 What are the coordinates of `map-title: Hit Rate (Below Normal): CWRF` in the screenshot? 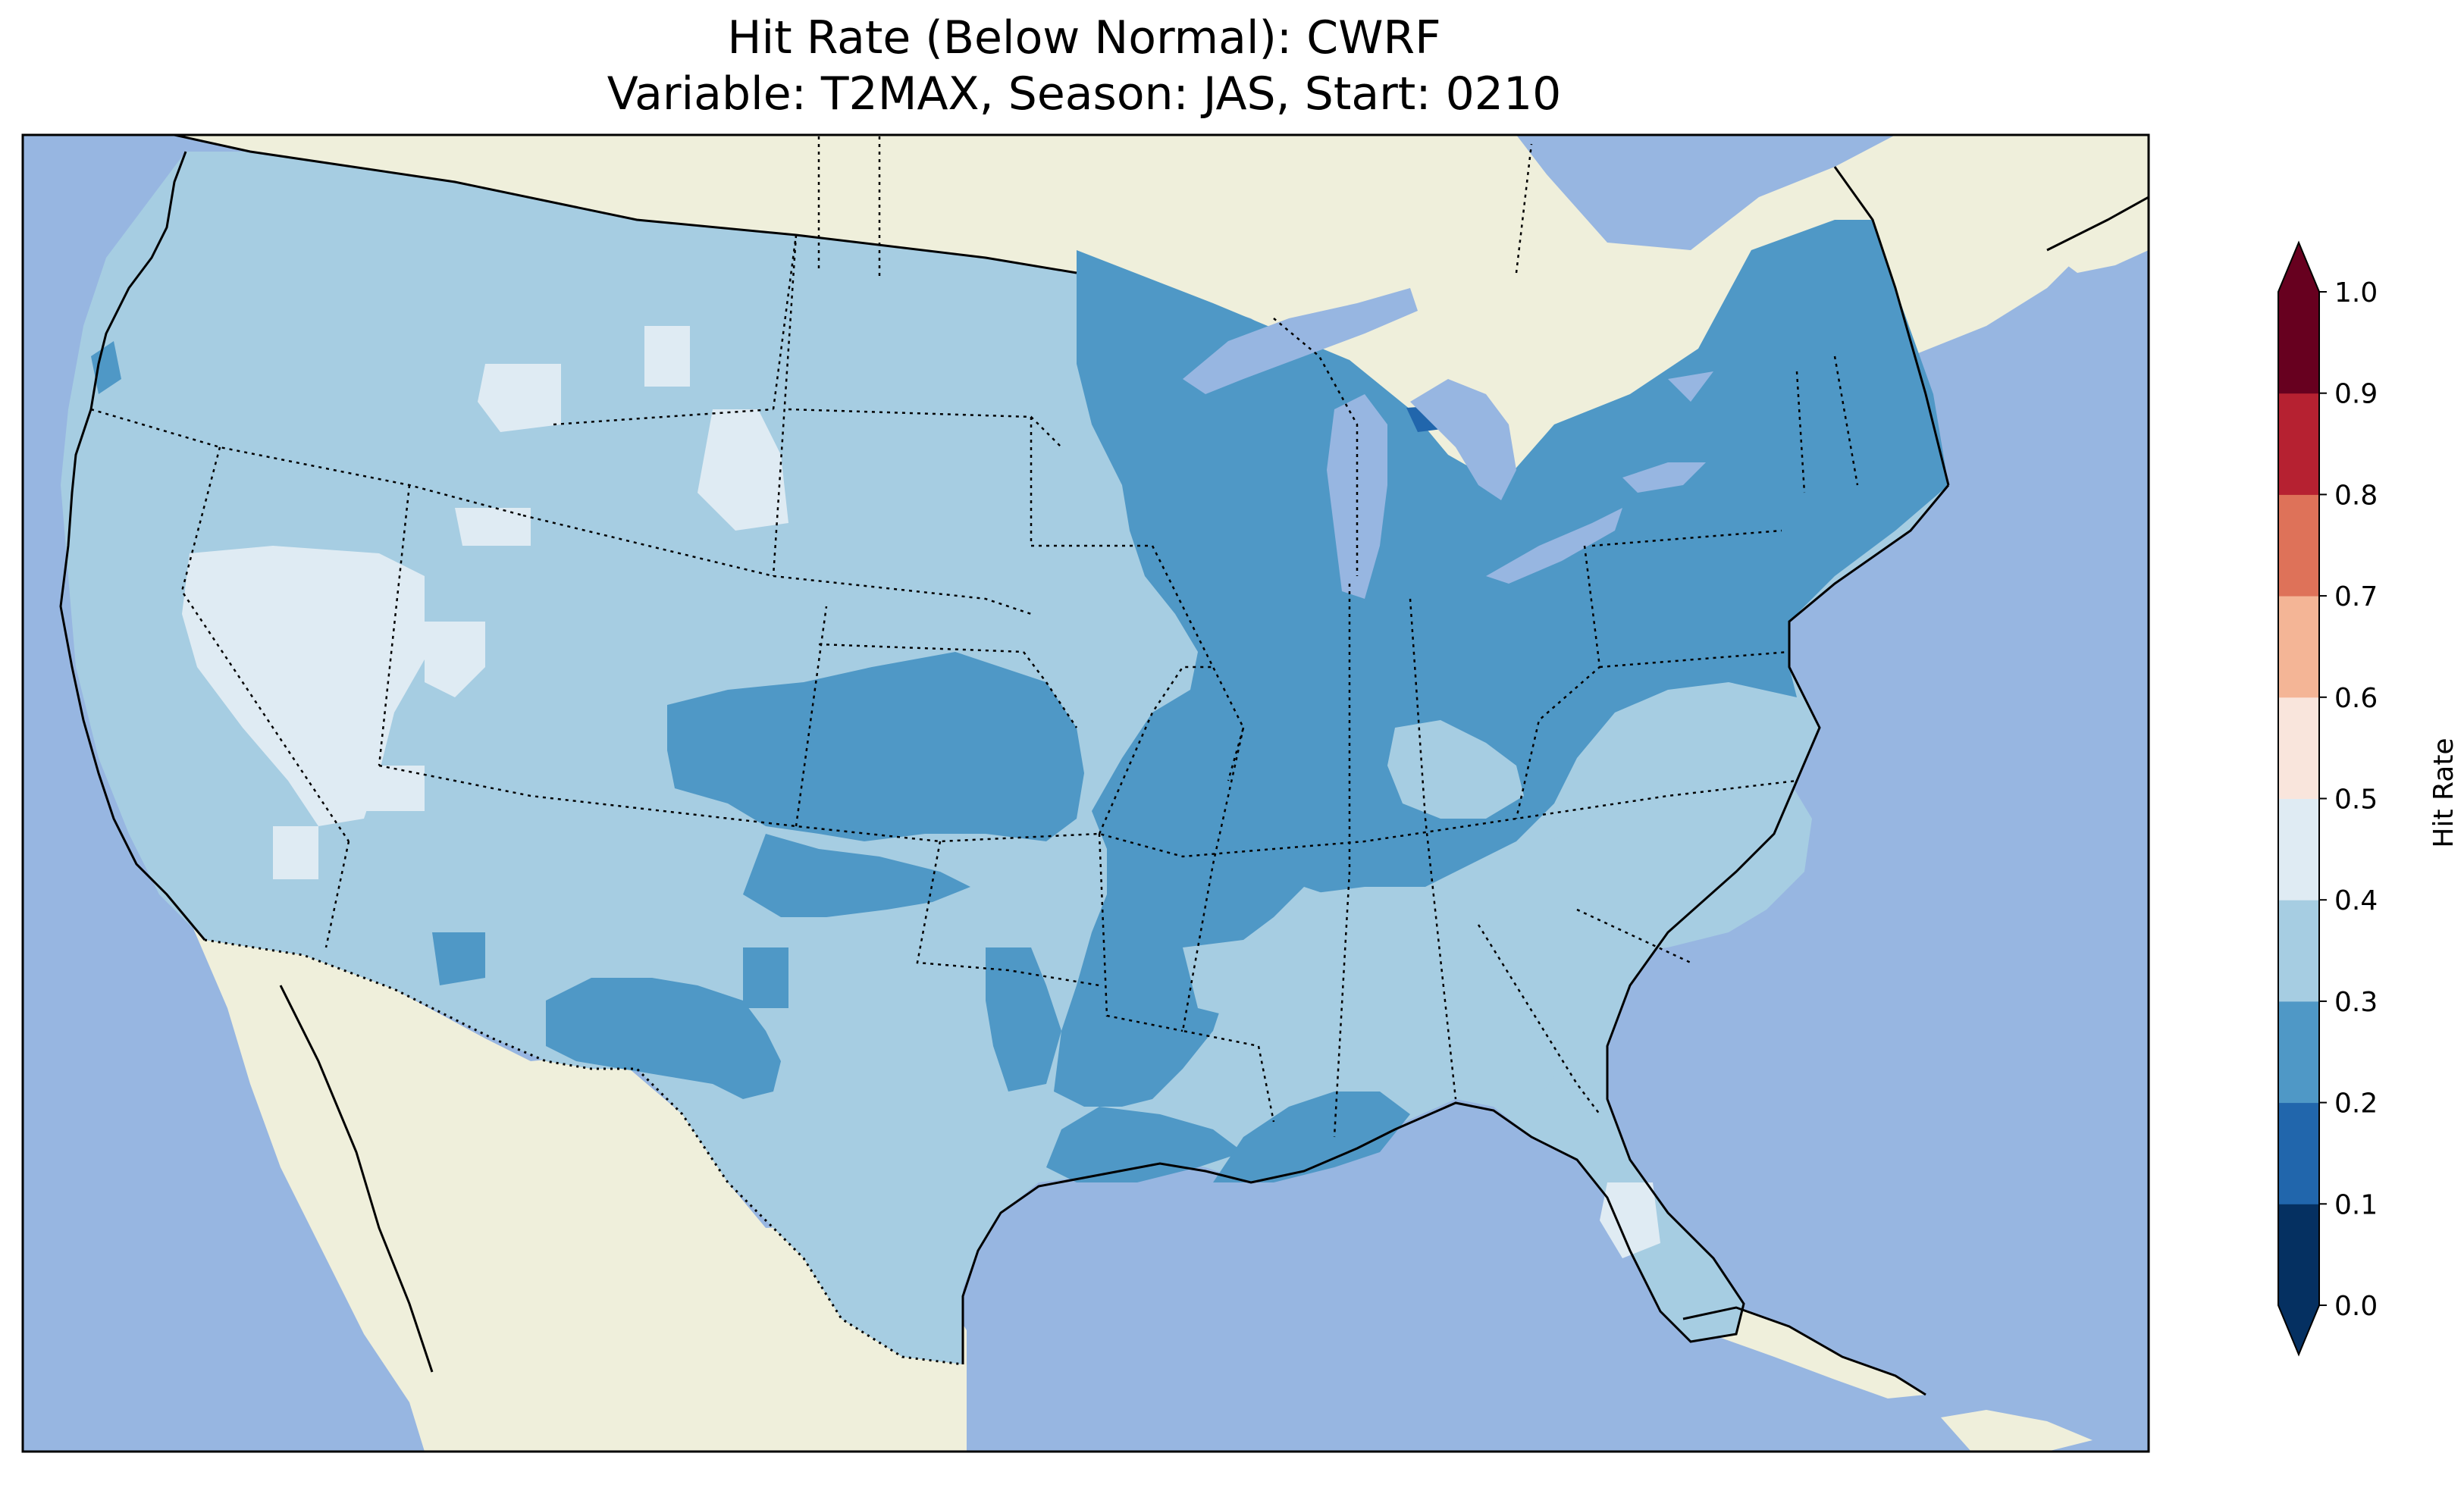 It's located at (1084, 37).